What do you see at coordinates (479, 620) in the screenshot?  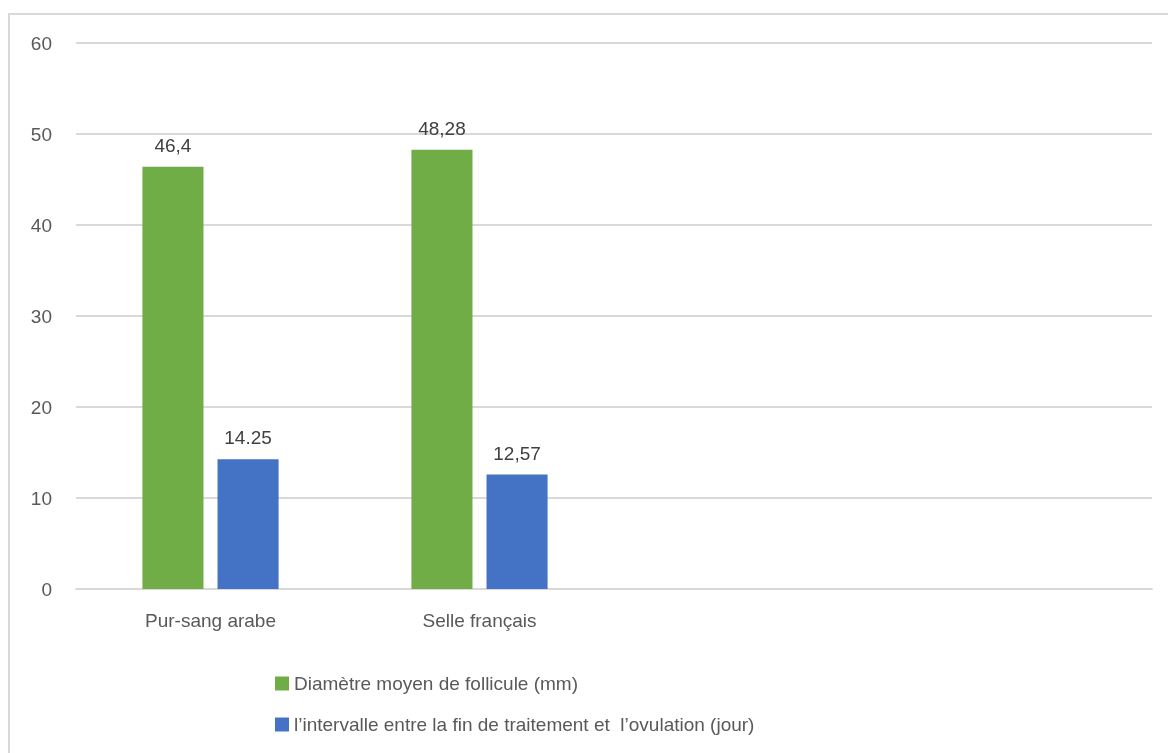 I see `x-tick-label: Selle français` at bounding box center [479, 620].